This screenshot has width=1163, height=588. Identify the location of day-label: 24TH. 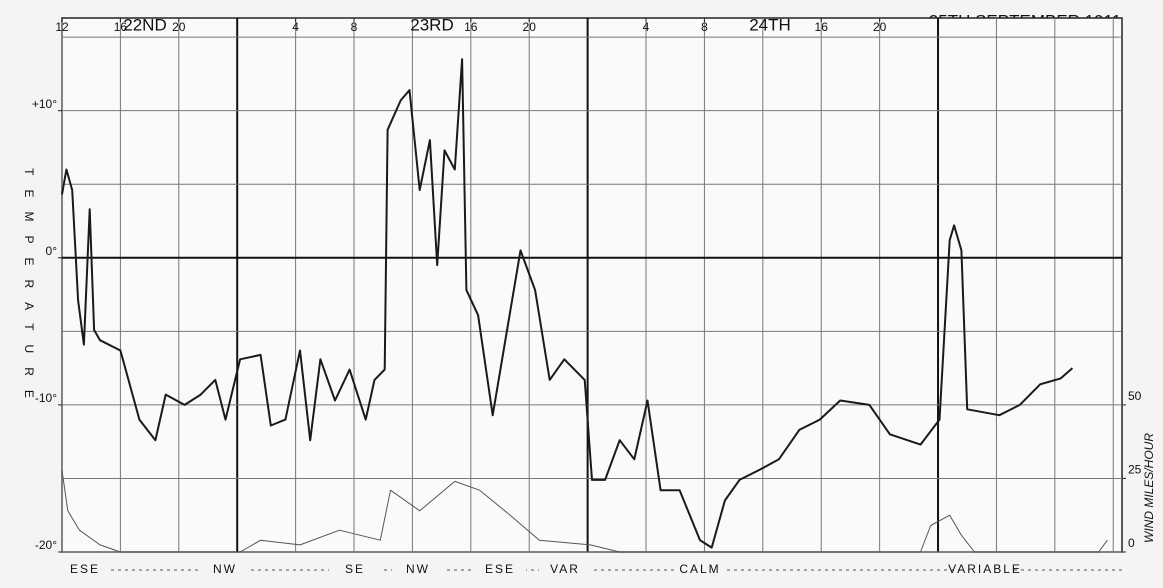
(770, 24).